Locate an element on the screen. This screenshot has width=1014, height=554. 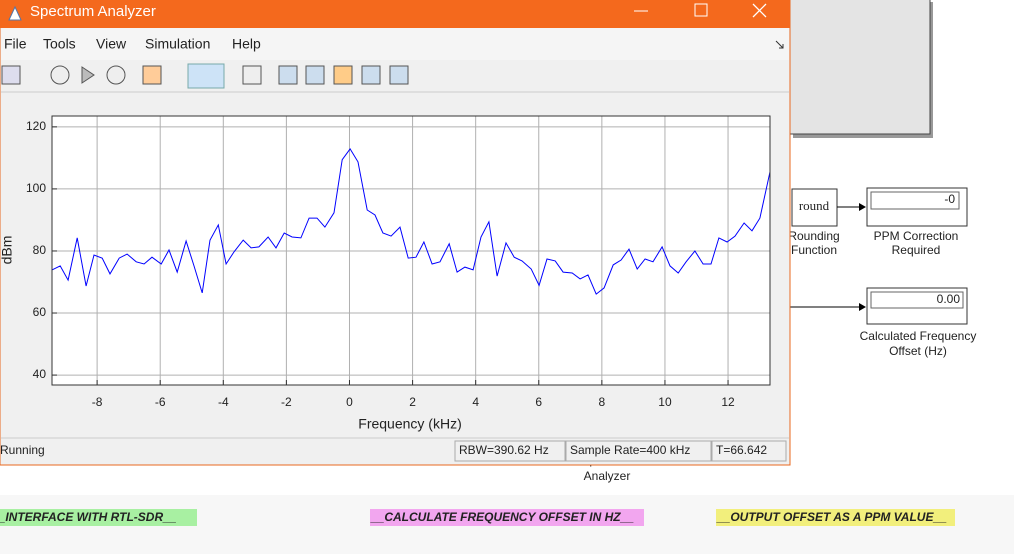
round-icon: round is located at coordinates (814, 205).